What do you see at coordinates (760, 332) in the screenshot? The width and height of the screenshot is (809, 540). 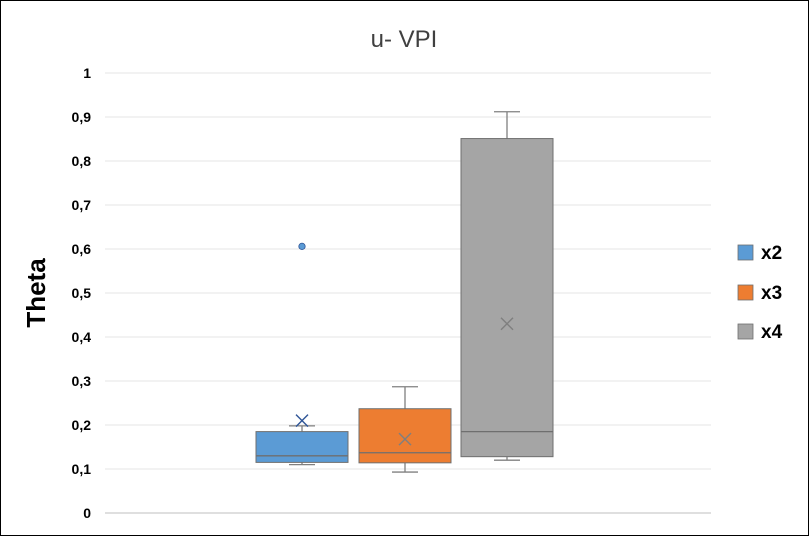 I see `legend-item-x4: x4` at bounding box center [760, 332].